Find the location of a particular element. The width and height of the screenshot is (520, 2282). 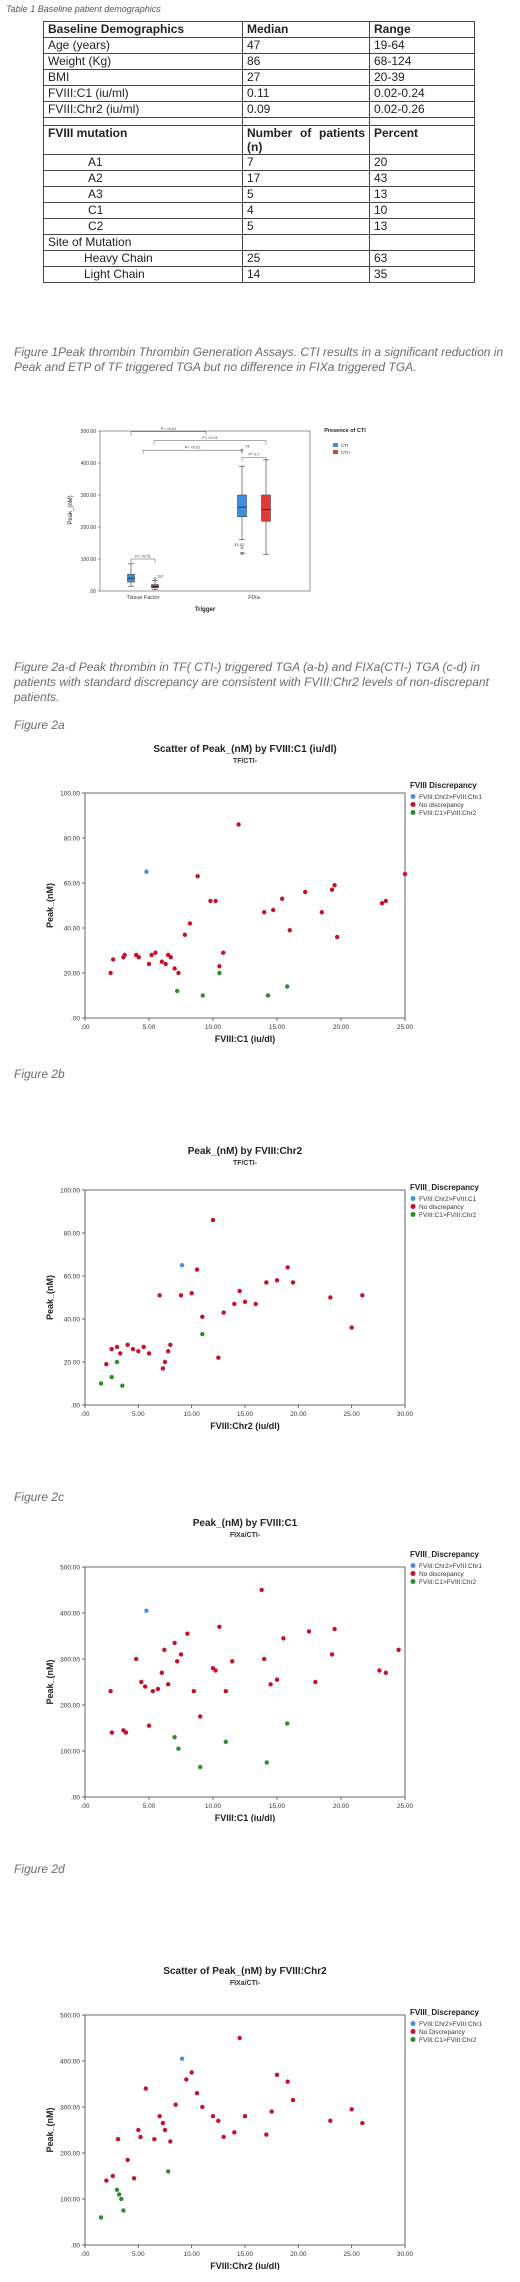

figure2c-label: Figure 2c is located at coordinates (39, 1497).